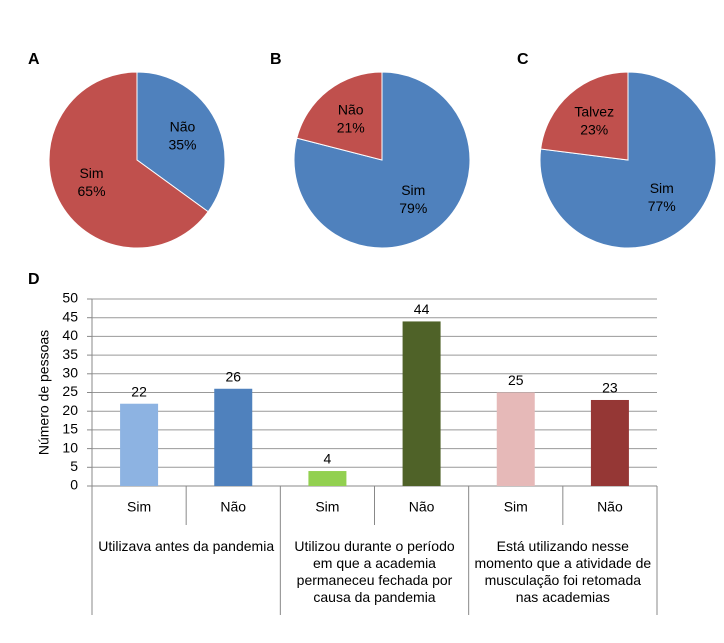 Image resolution: width=724 pixels, height=643 pixels. What do you see at coordinates (70, 298) in the screenshot?
I see `y-tick-label: 50` at bounding box center [70, 298].